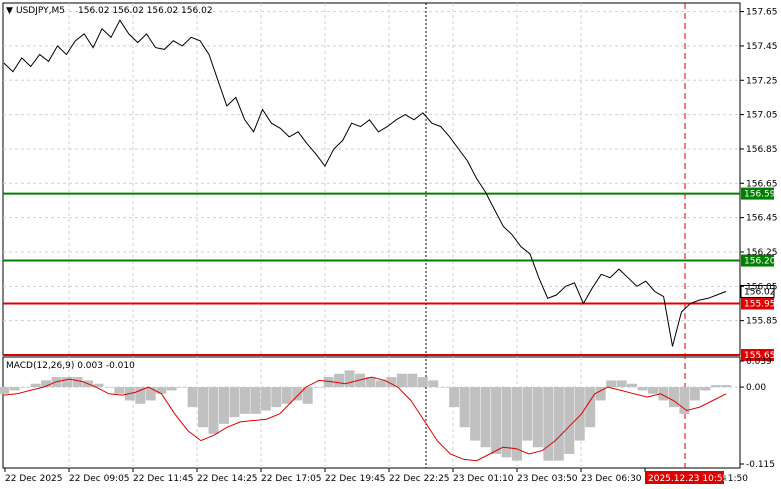 This screenshot has width=781, height=489. I want to click on price-tick-label: 156.85, so click(762, 150).